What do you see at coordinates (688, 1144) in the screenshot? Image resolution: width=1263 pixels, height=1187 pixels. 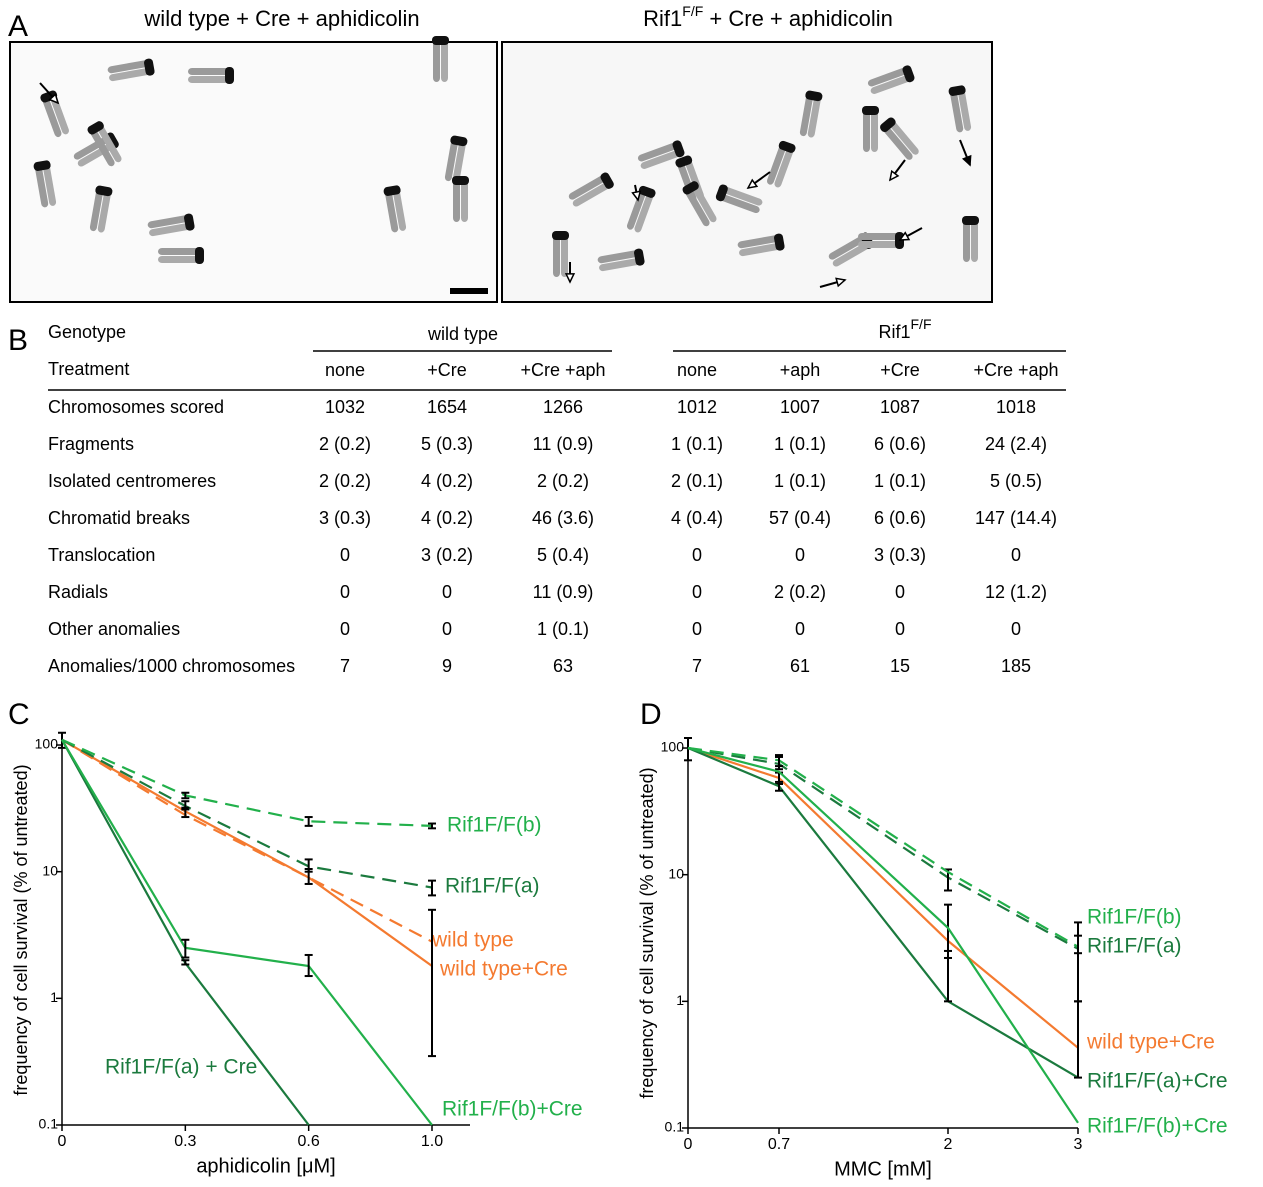 I see `x-tick-label: 0` at bounding box center [688, 1144].